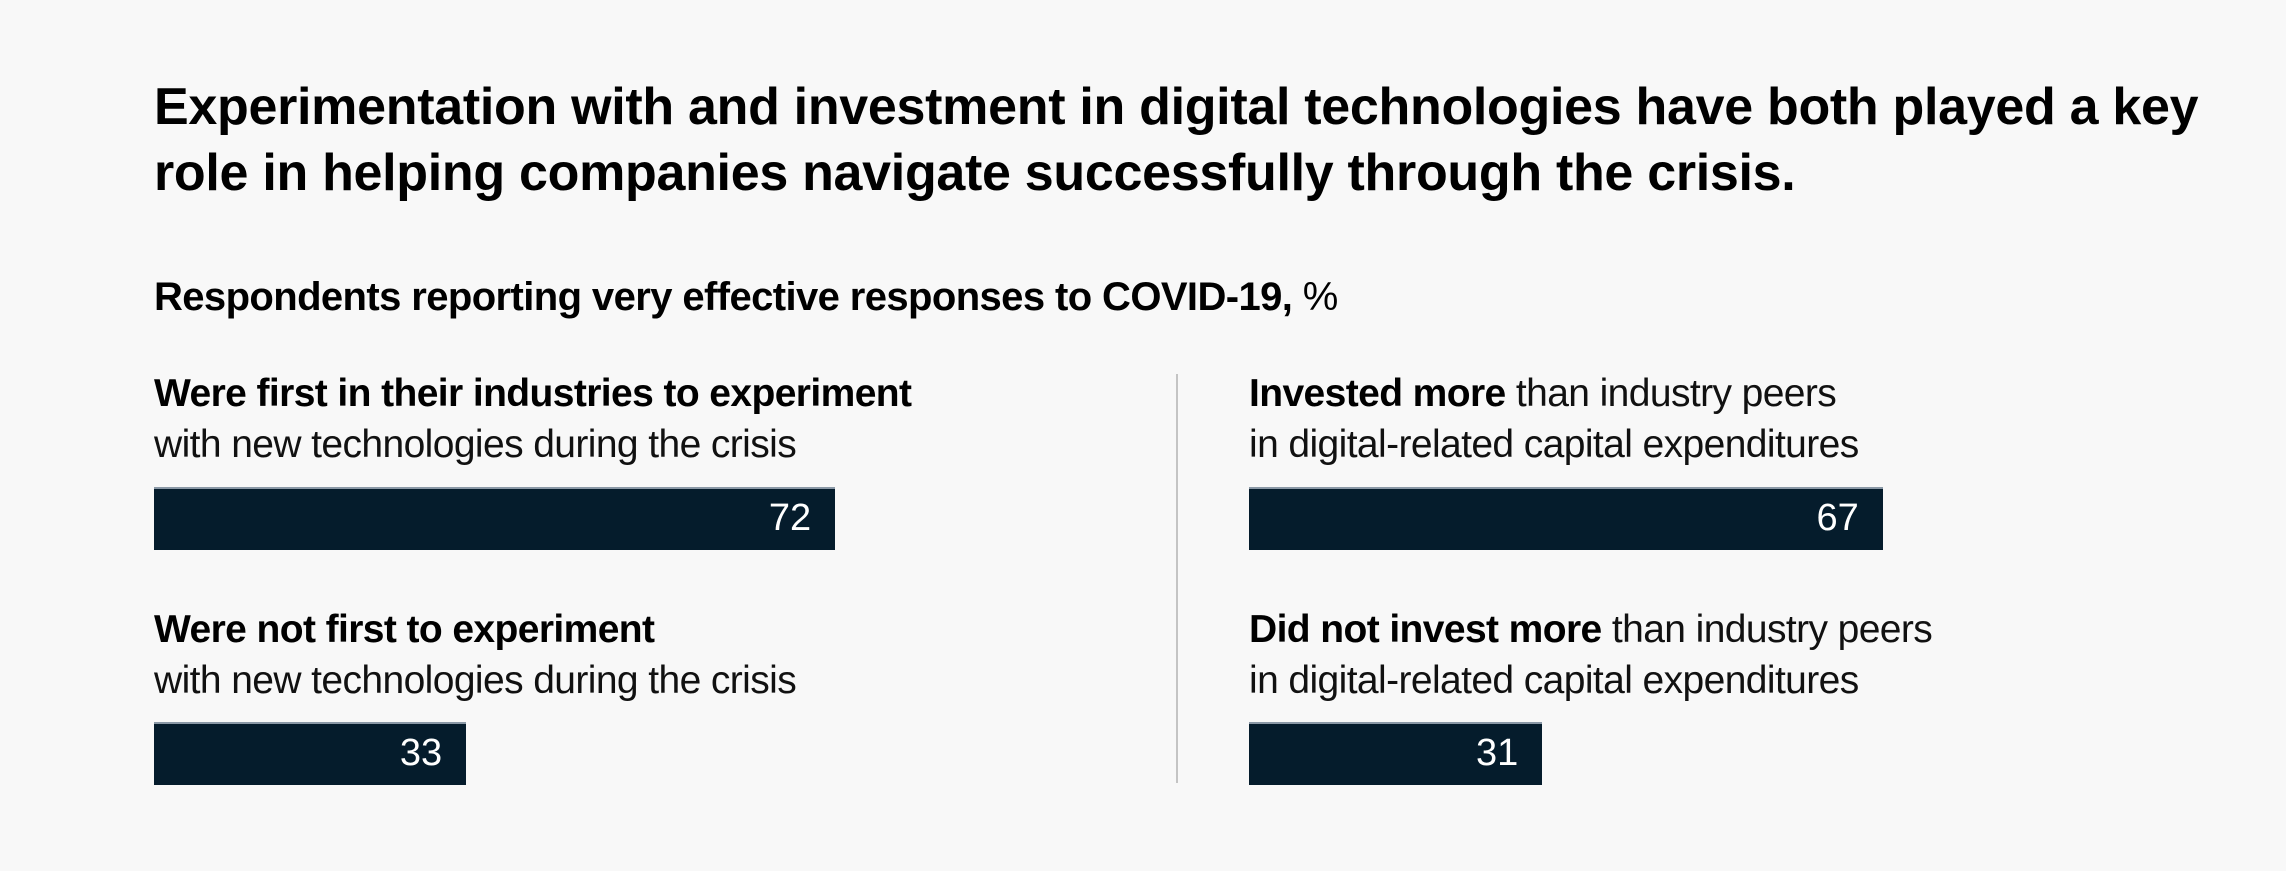  Describe the element at coordinates (404, 629) in the screenshot. I see `bar-label-bold: Were not first to experiment` at that location.